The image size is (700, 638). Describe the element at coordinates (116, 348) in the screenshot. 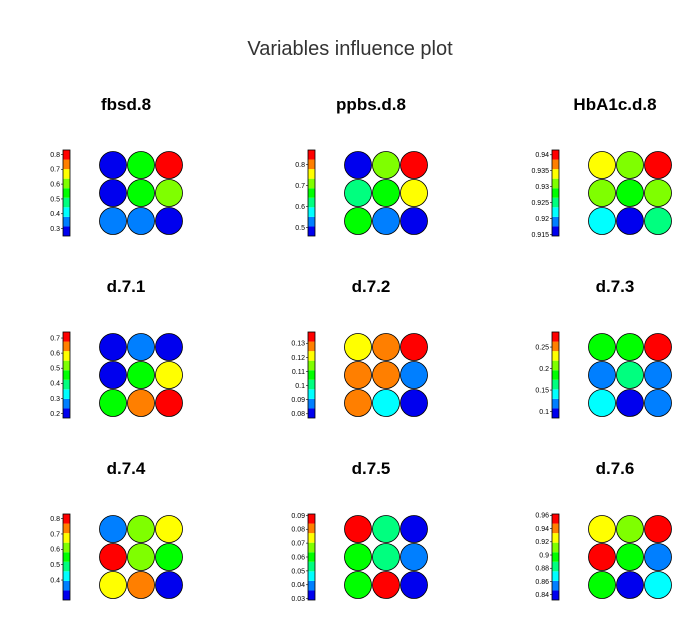

I see `panel-4: d.7.1 0.7 0.6 0.5 0.4 0.3 0.2` at that location.